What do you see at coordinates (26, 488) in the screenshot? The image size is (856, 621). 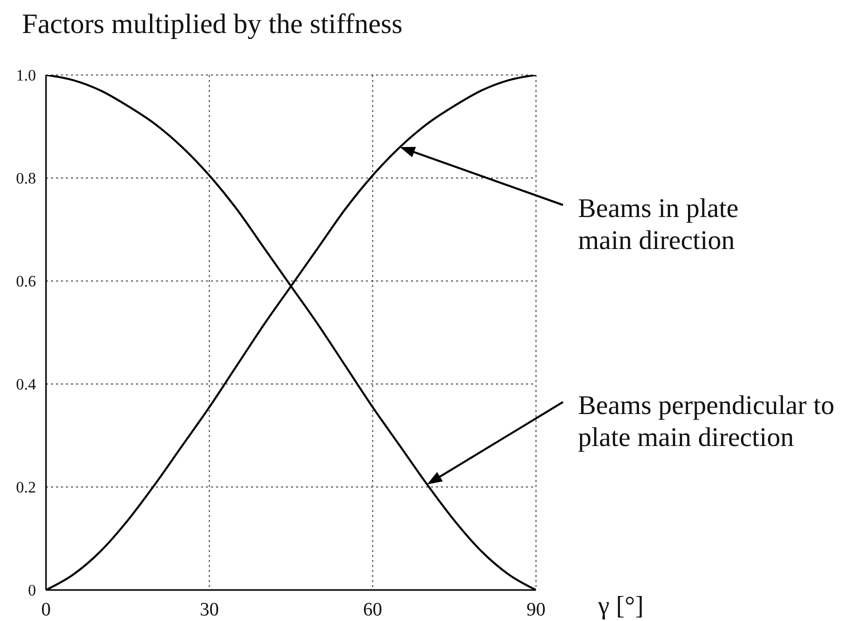 I see `y-tick-label: 0.2` at bounding box center [26, 488].